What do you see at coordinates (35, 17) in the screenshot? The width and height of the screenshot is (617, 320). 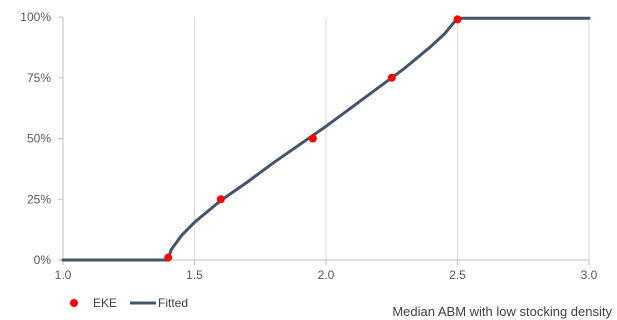 I see `y-tick-label: 100%` at bounding box center [35, 17].